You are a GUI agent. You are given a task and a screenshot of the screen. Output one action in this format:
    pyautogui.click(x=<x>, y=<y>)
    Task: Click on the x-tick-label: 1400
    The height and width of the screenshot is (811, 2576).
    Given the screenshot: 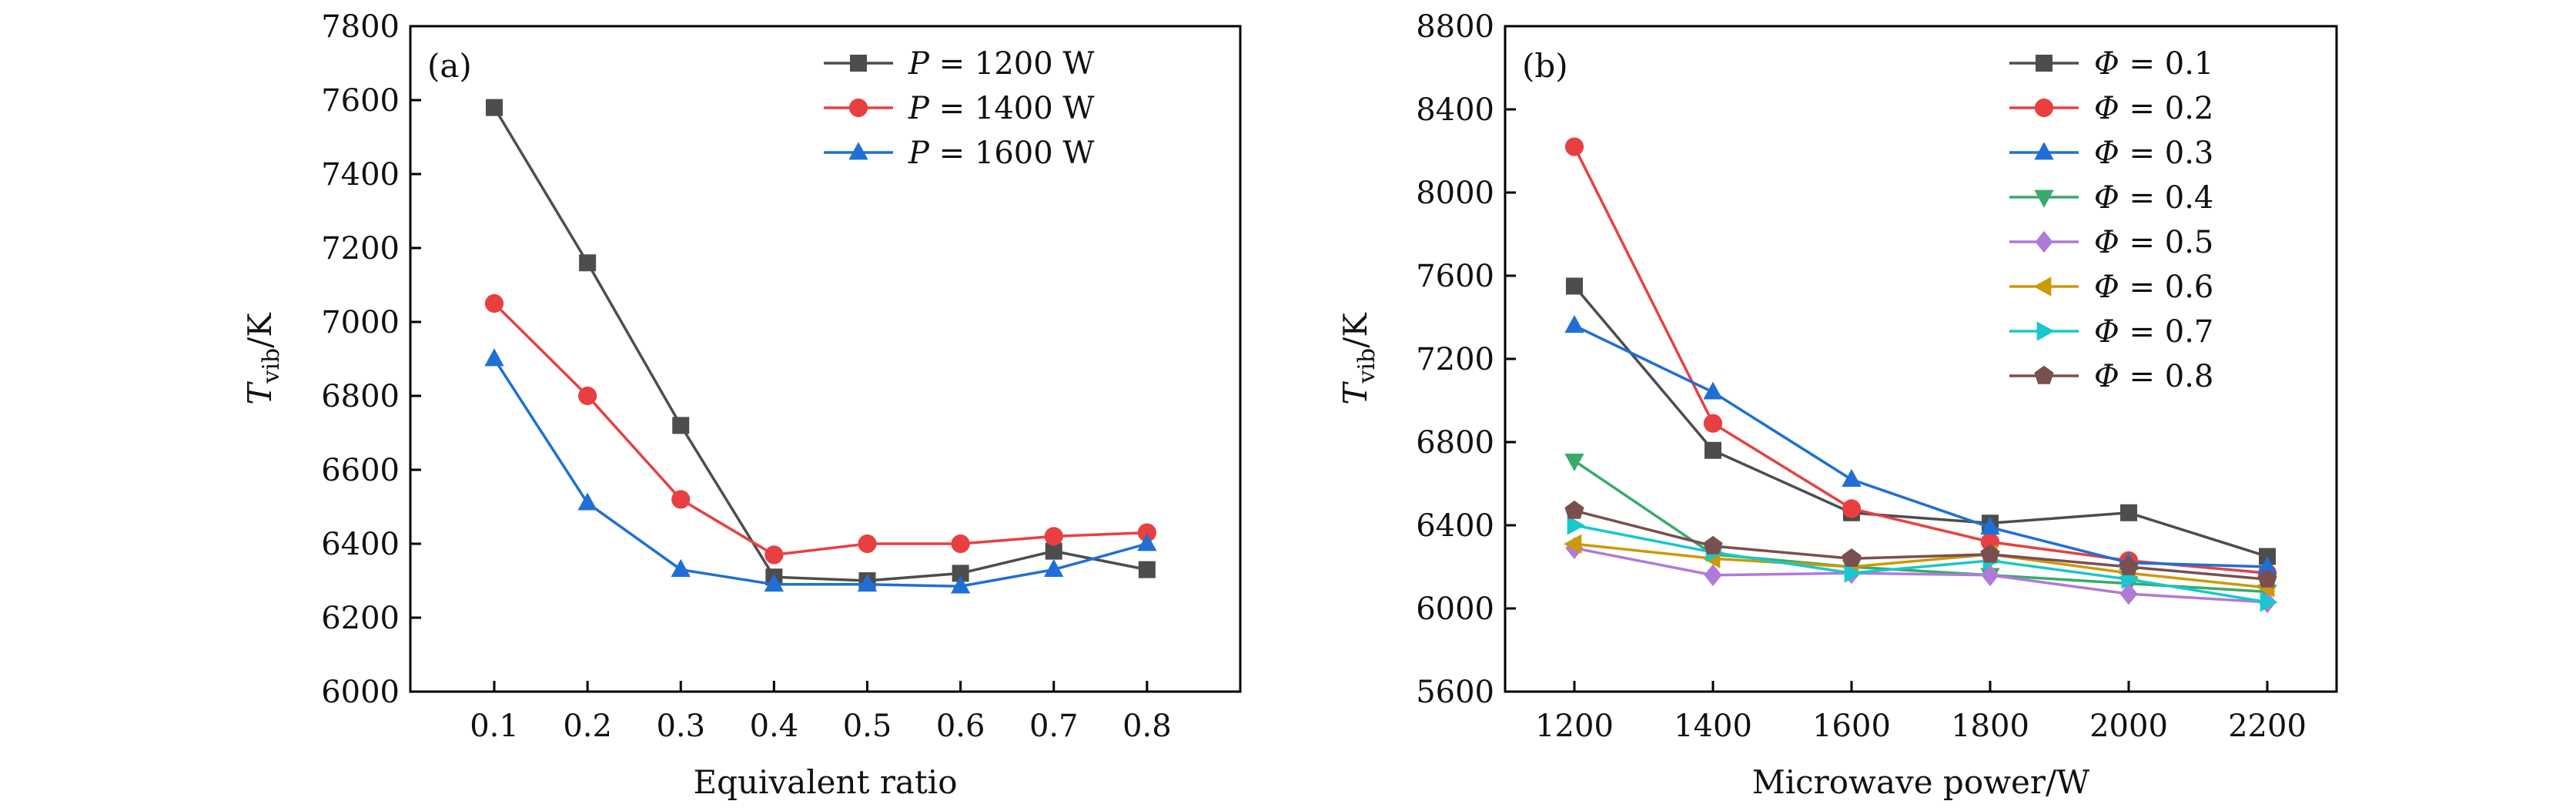 What is the action you would take?
    pyautogui.click(x=1713, y=726)
    